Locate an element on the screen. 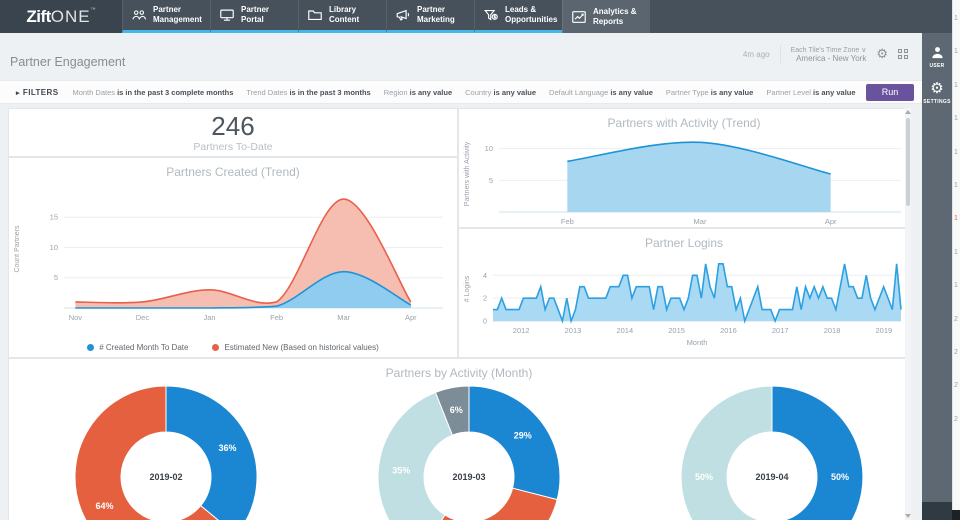 The image size is (960, 520). nav-label-line: Content is located at coordinates (344, 19).